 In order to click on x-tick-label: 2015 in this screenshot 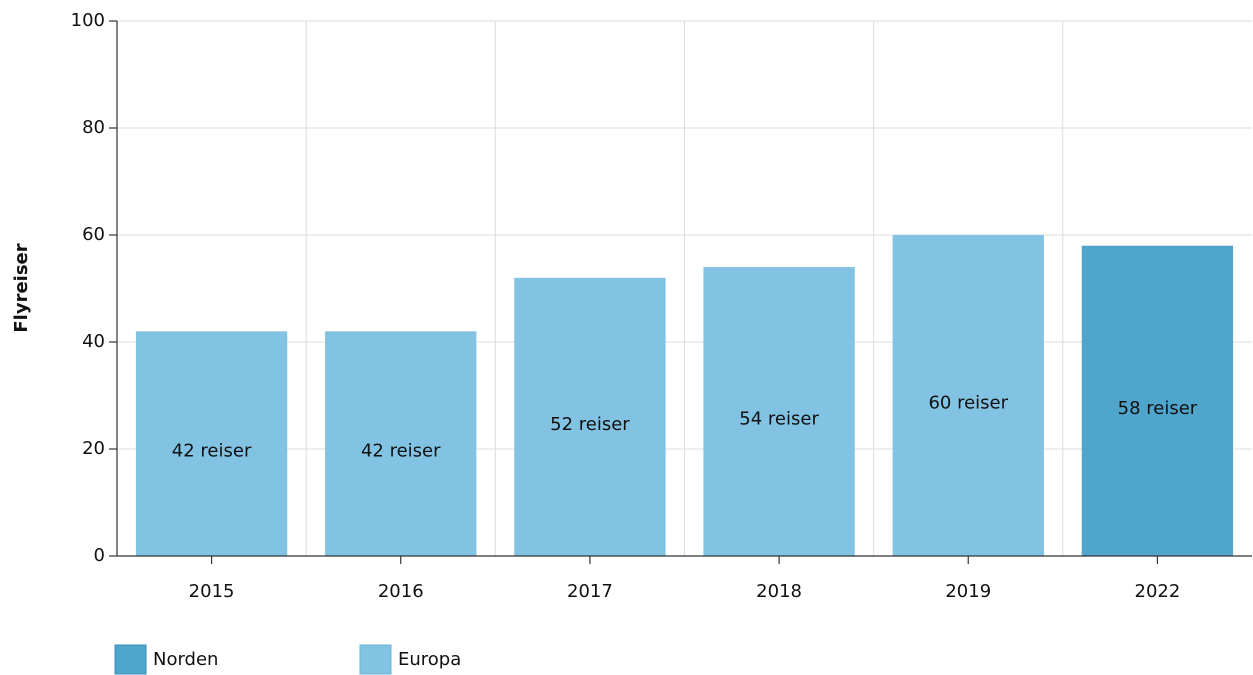, I will do `click(212, 591)`.